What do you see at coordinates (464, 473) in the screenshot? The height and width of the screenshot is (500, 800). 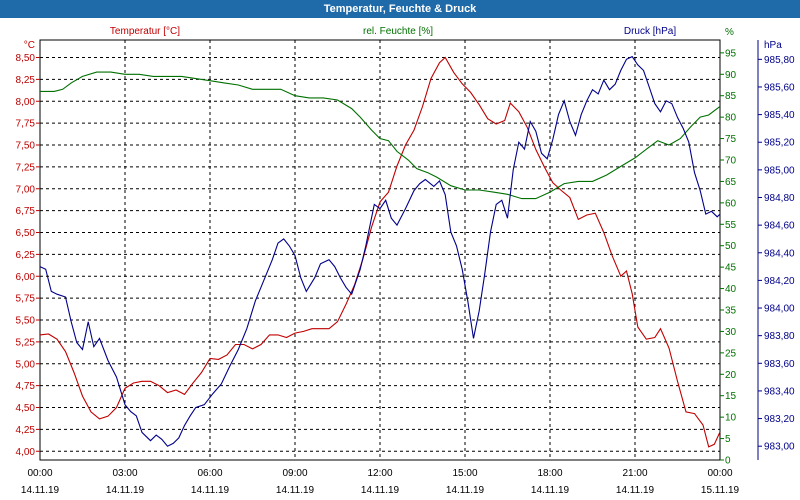 I see `x-tick-time-5: 15:00` at bounding box center [464, 473].